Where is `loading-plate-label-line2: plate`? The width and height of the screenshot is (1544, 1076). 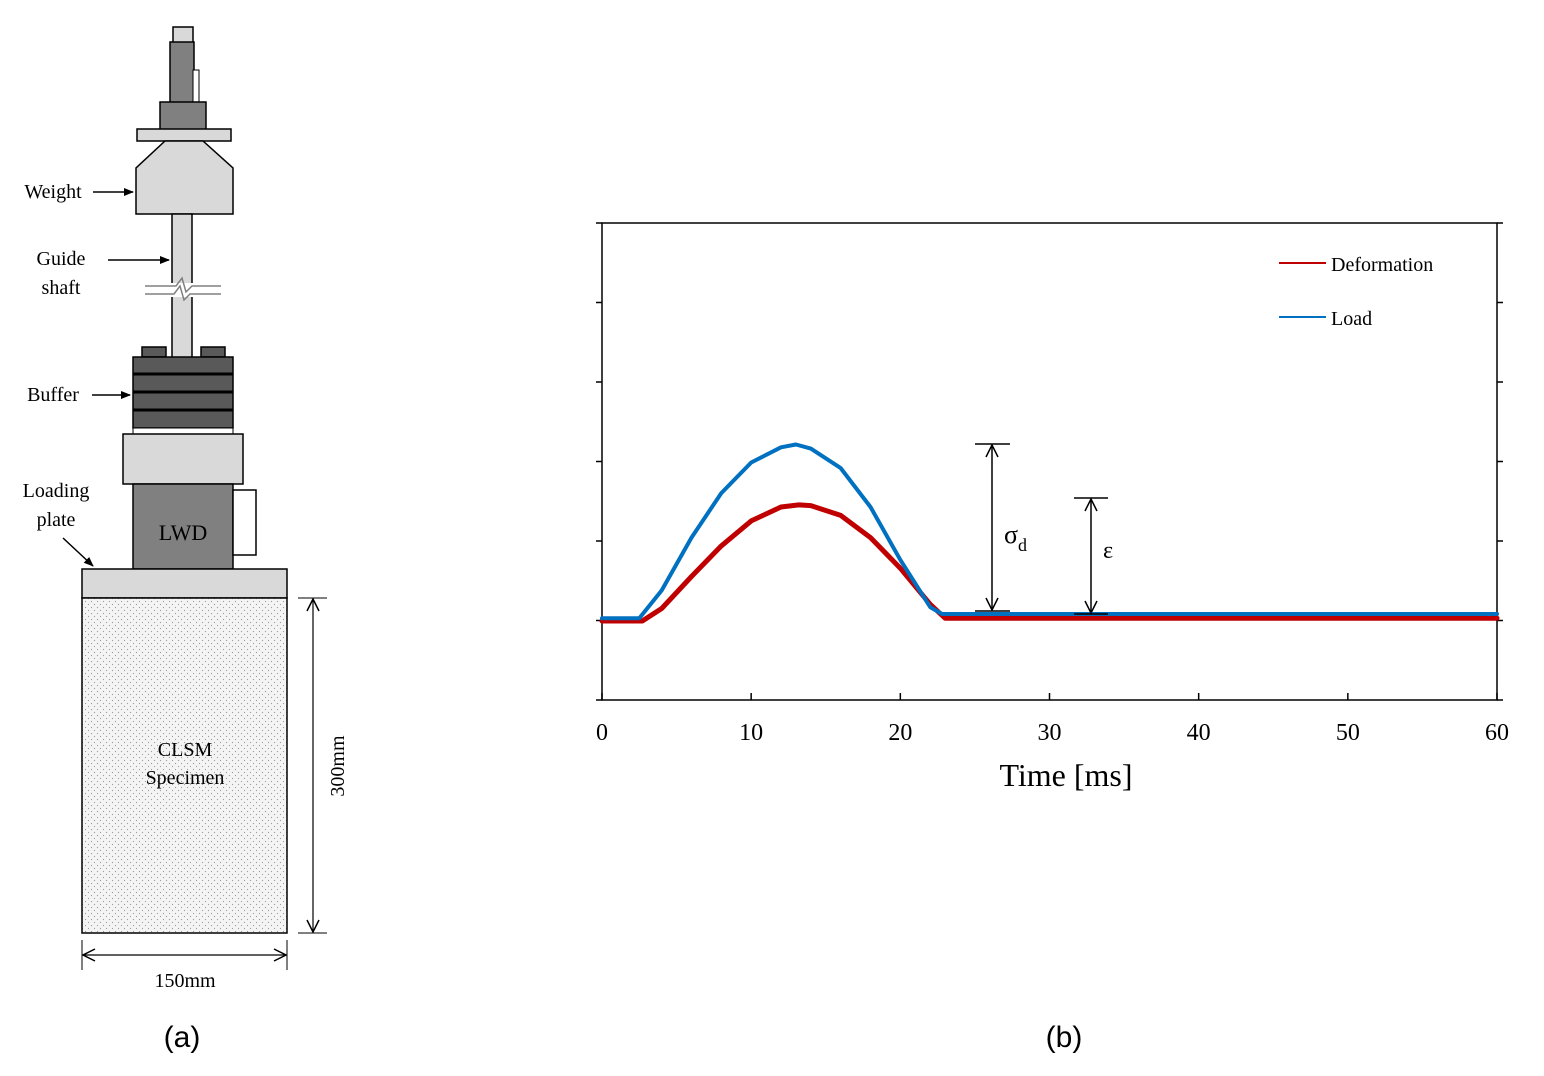
loading-plate-label-line2: plate is located at coordinates (56, 520).